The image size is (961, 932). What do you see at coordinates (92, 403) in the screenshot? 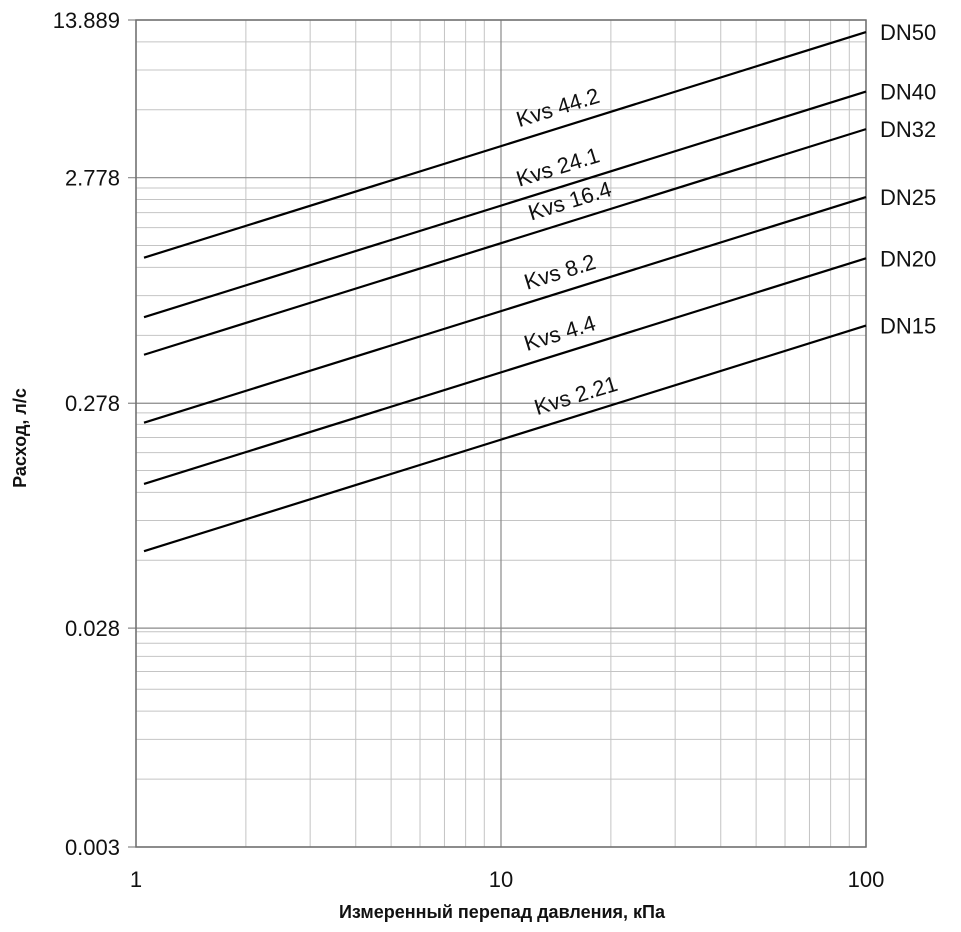
I see `y-tick-label: 0.278` at bounding box center [92, 403].